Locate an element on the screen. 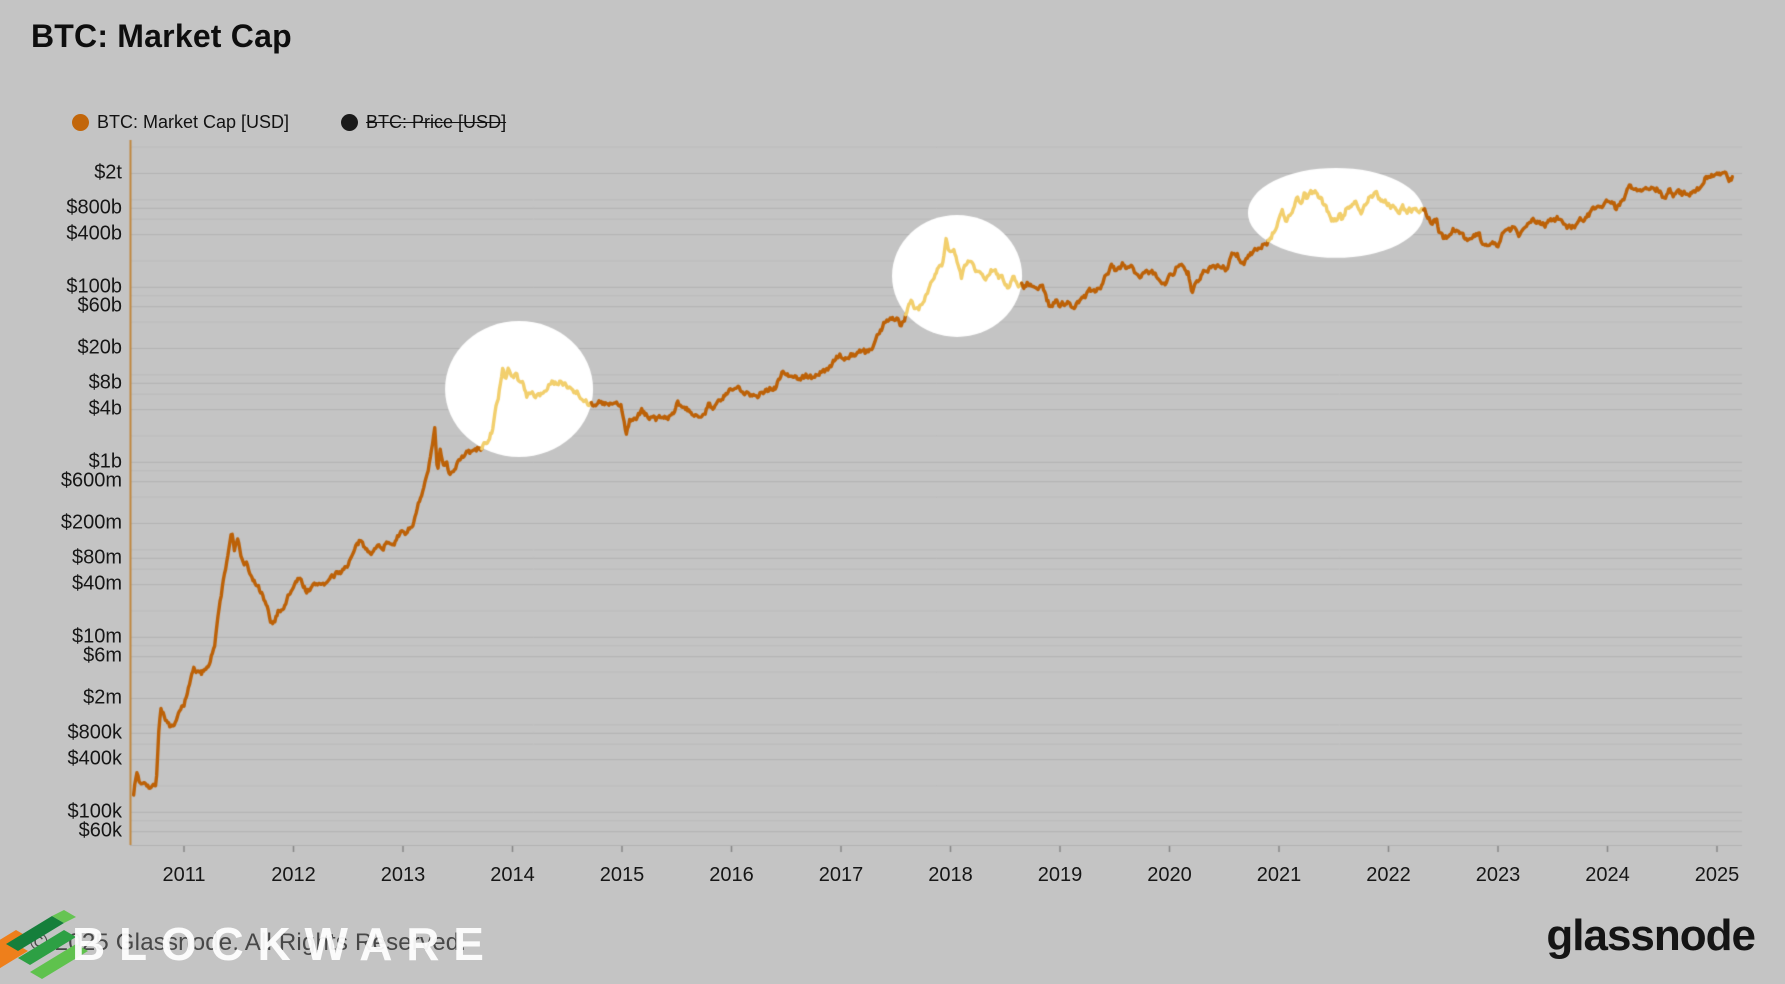  x-tick-label: 2020 is located at coordinates (1169, 875).